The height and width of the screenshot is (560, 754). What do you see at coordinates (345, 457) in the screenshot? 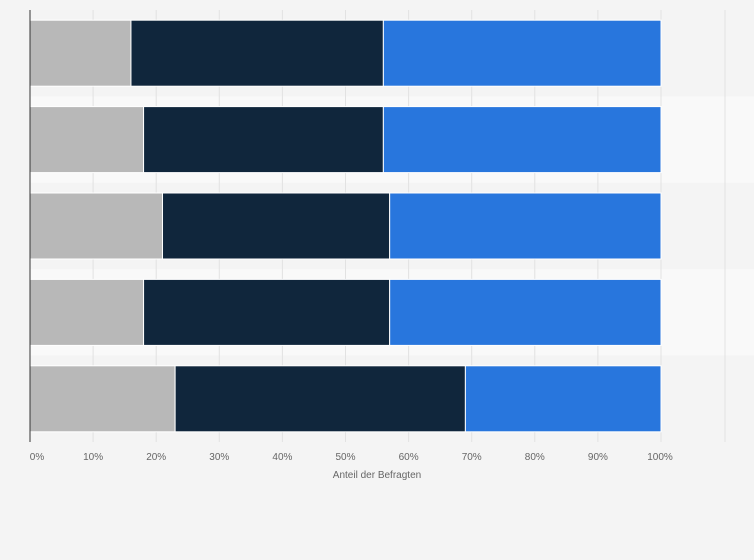
I see `x-tick-label: 50%` at bounding box center [345, 457].